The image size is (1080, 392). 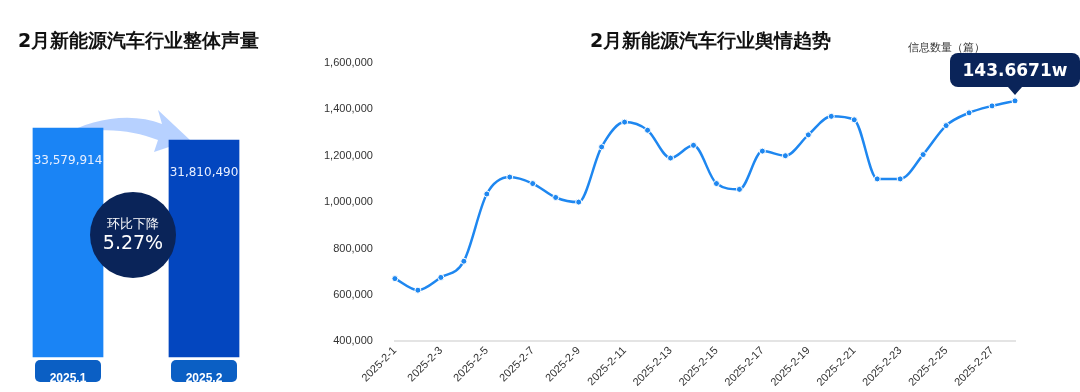 What do you see at coordinates (204, 171) in the screenshot?
I see `data-label: 31,810,490` at bounding box center [204, 171].